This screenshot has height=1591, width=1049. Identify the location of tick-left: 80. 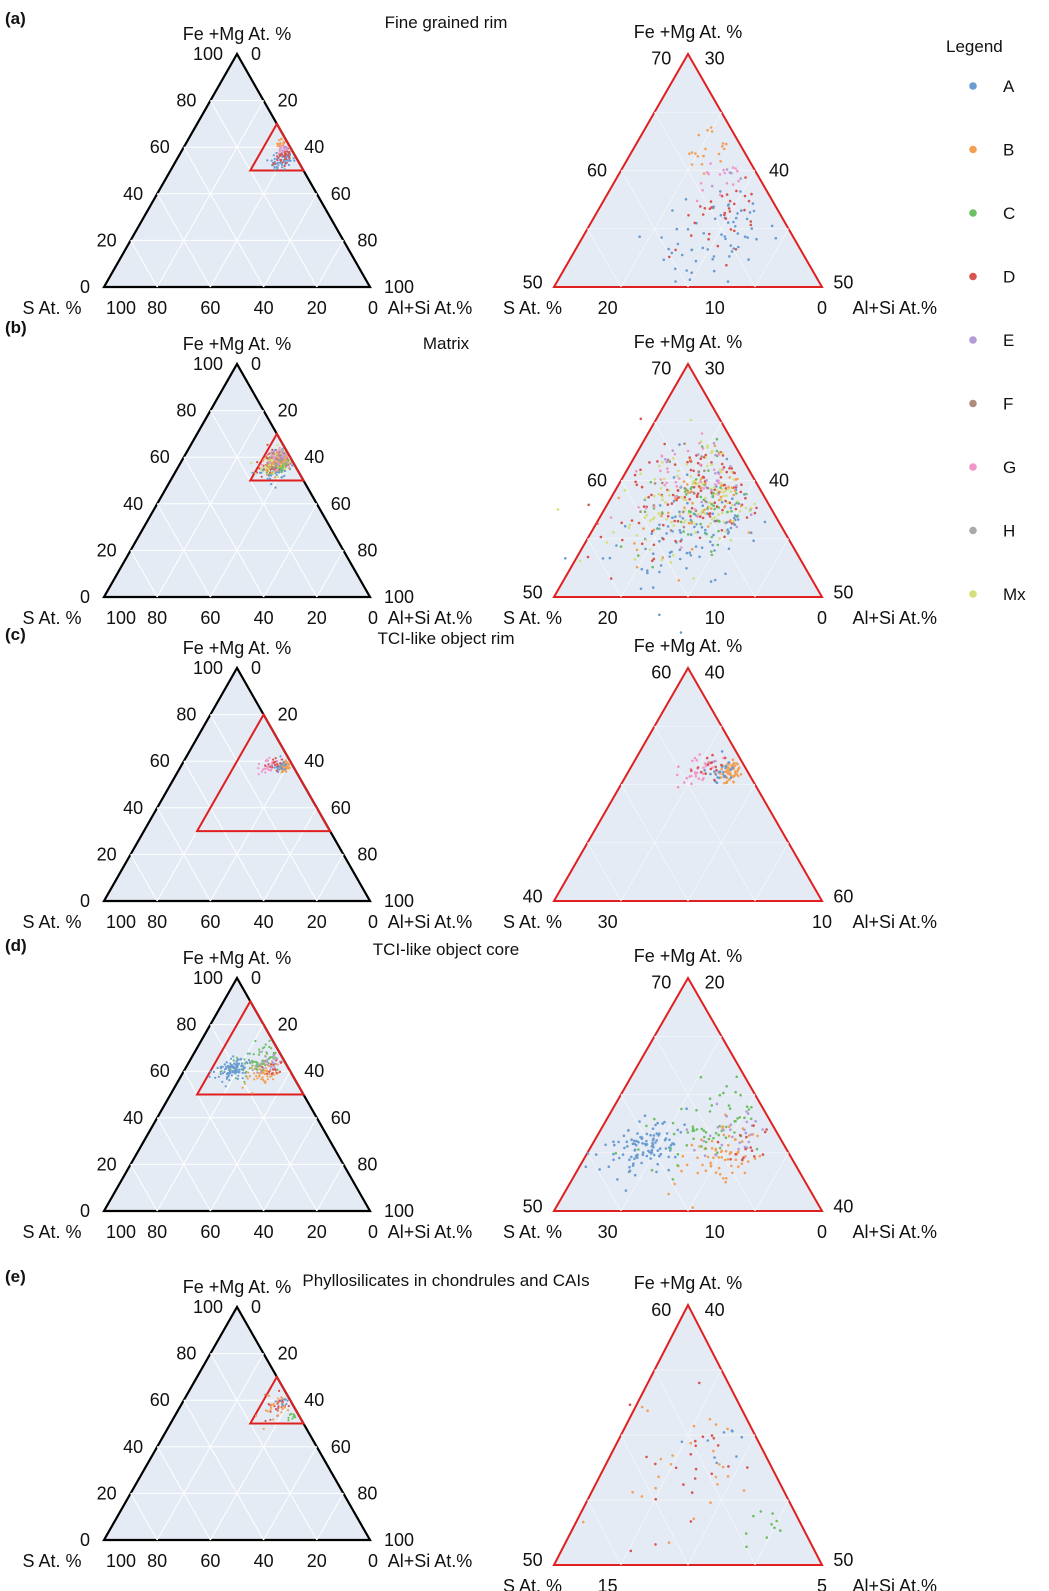
(186, 715).